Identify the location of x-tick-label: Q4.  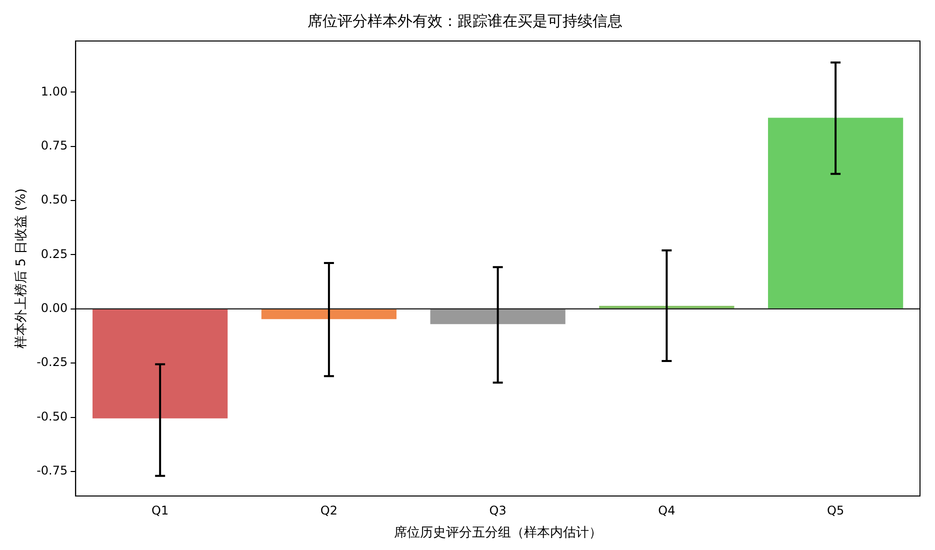
(667, 510).